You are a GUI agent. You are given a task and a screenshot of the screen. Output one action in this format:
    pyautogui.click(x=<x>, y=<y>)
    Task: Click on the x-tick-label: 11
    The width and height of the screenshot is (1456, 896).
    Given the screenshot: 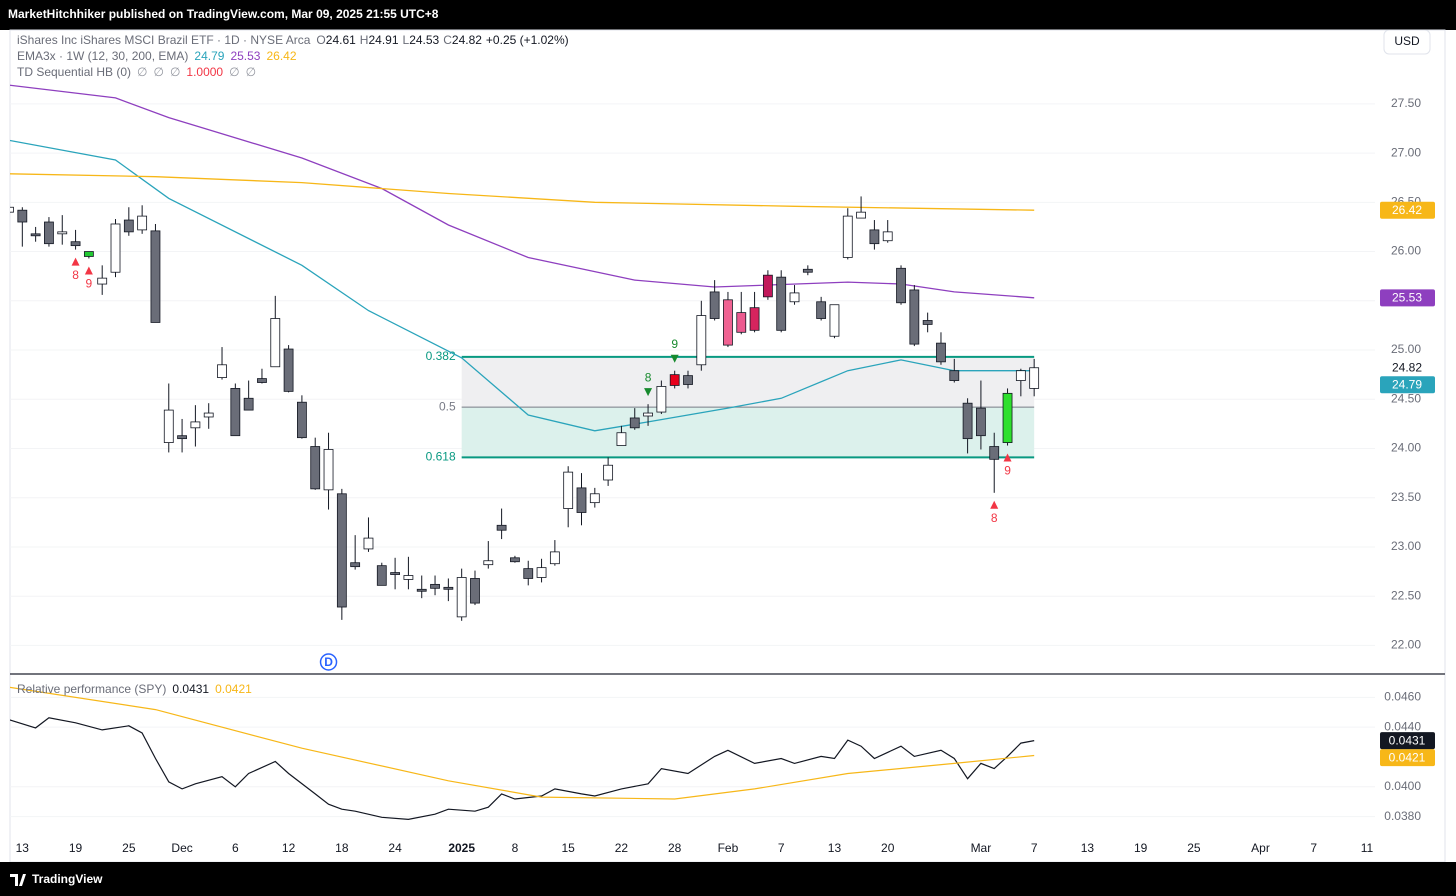 What is the action you would take?
    pyautogui.click(x=1367, y=848)
    